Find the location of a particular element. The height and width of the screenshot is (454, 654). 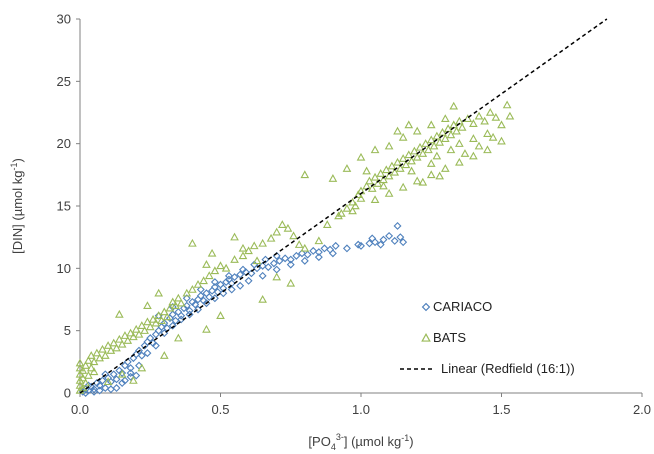

y-axis-title: [DIN] (µmol kg-1) is located at coordinates (17, 206).